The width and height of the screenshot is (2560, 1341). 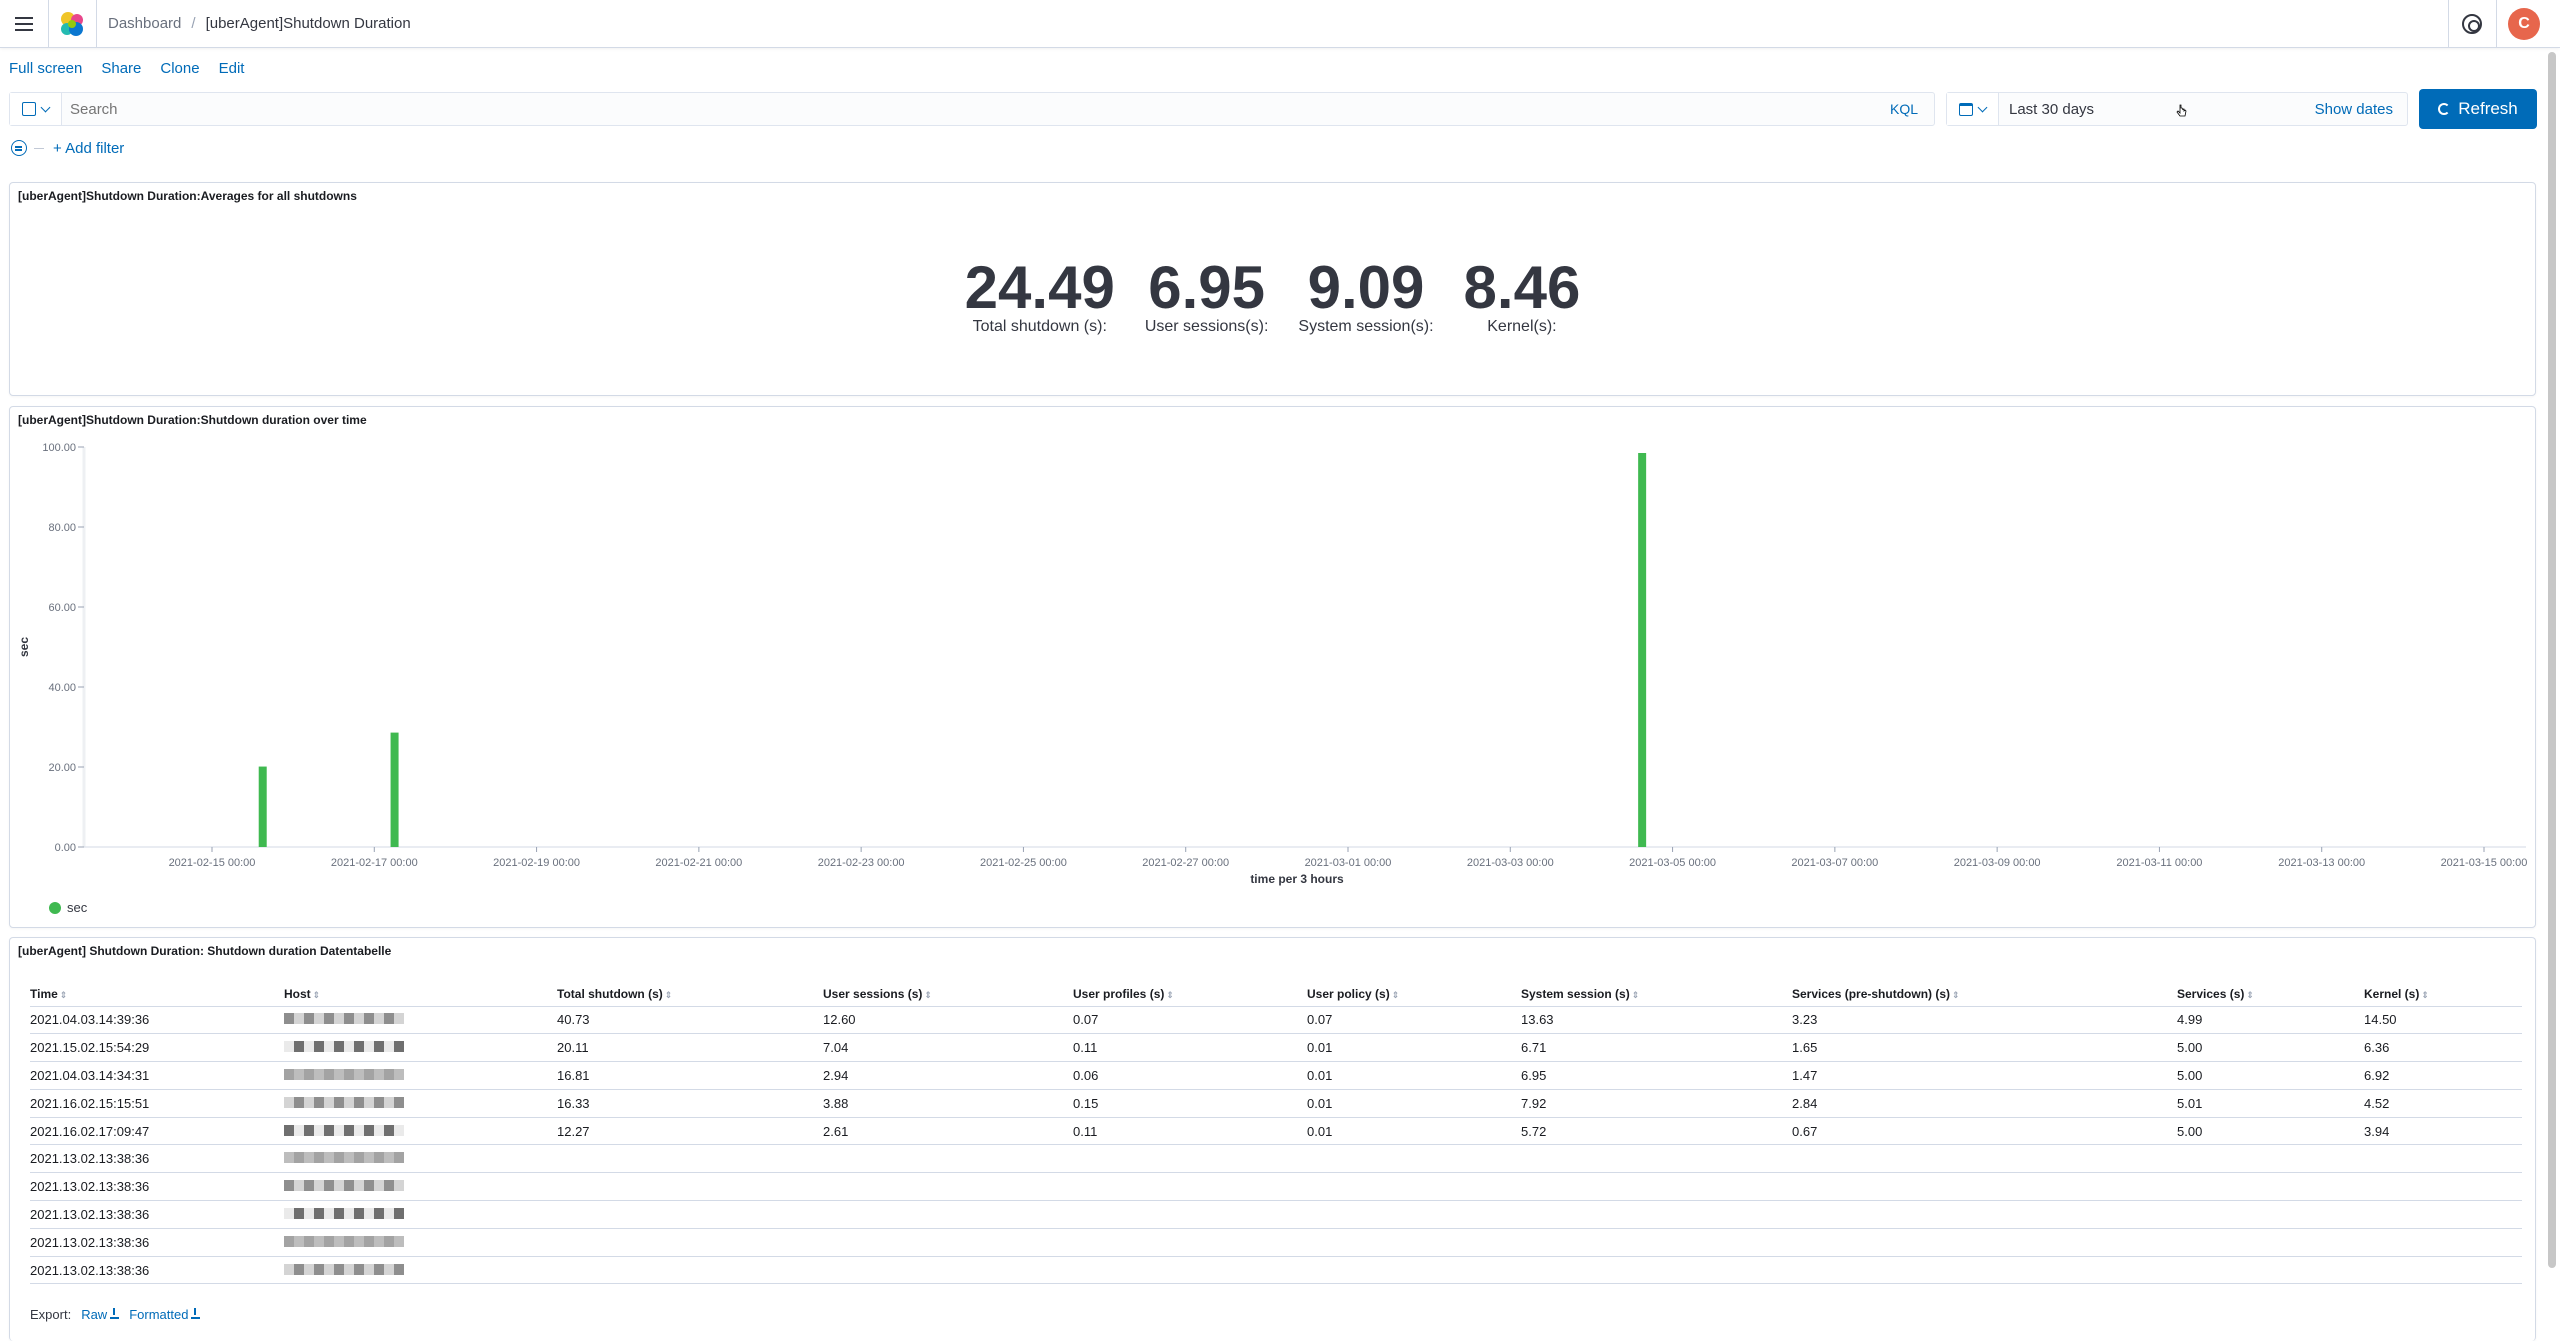 What do you see at coordinates (2353, 109) in the screenshot?
I see `show-dates-link: Show dates` at bounding box center [2353, 109].